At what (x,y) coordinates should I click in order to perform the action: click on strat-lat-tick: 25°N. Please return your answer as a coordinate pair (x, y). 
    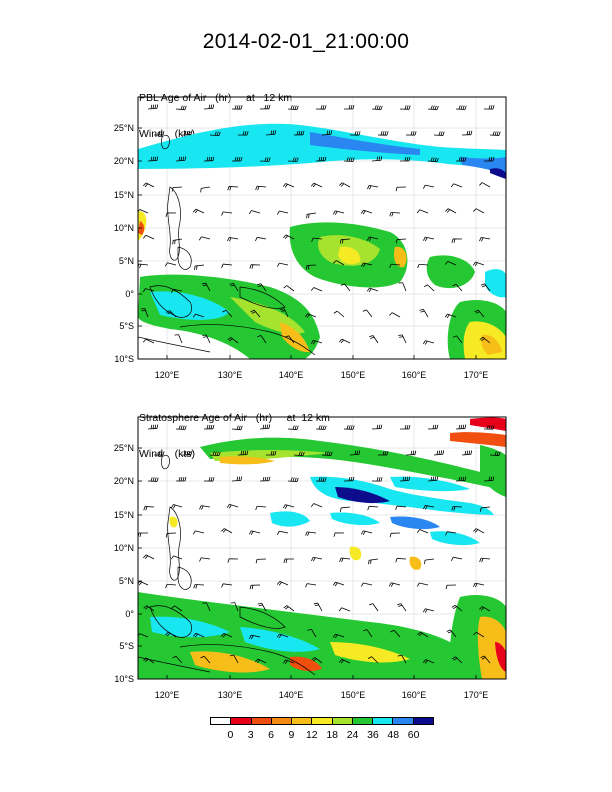
    Looking at the image, I should click on (124, 448).